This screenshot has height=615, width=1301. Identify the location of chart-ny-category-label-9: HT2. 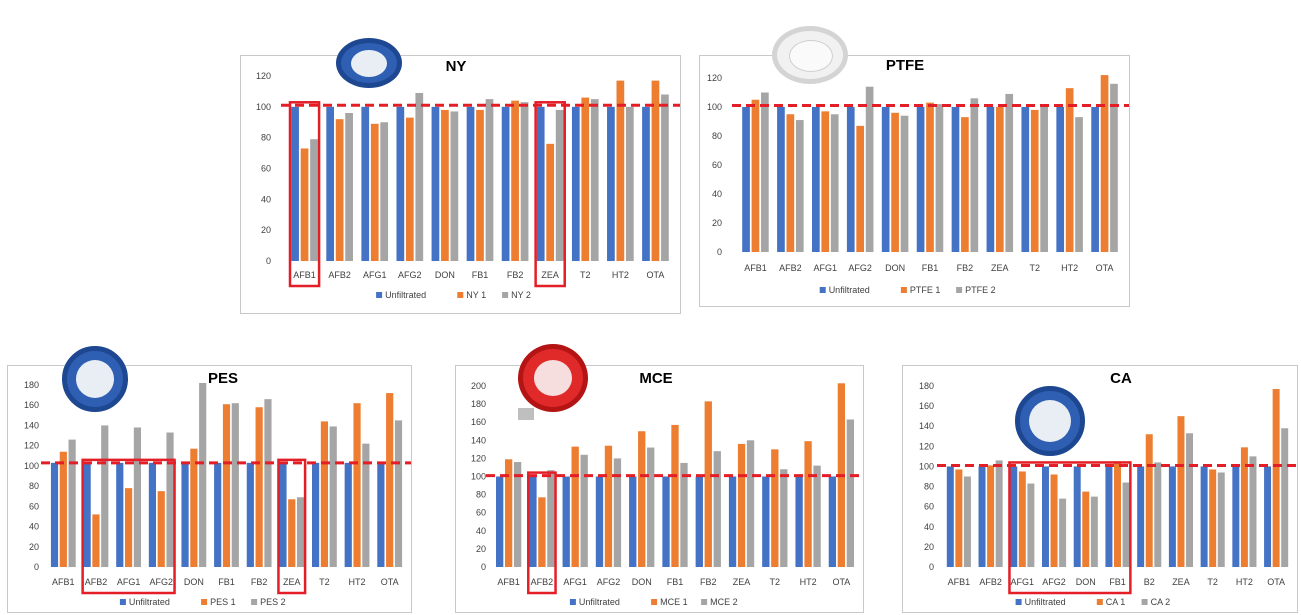
(620, 275).